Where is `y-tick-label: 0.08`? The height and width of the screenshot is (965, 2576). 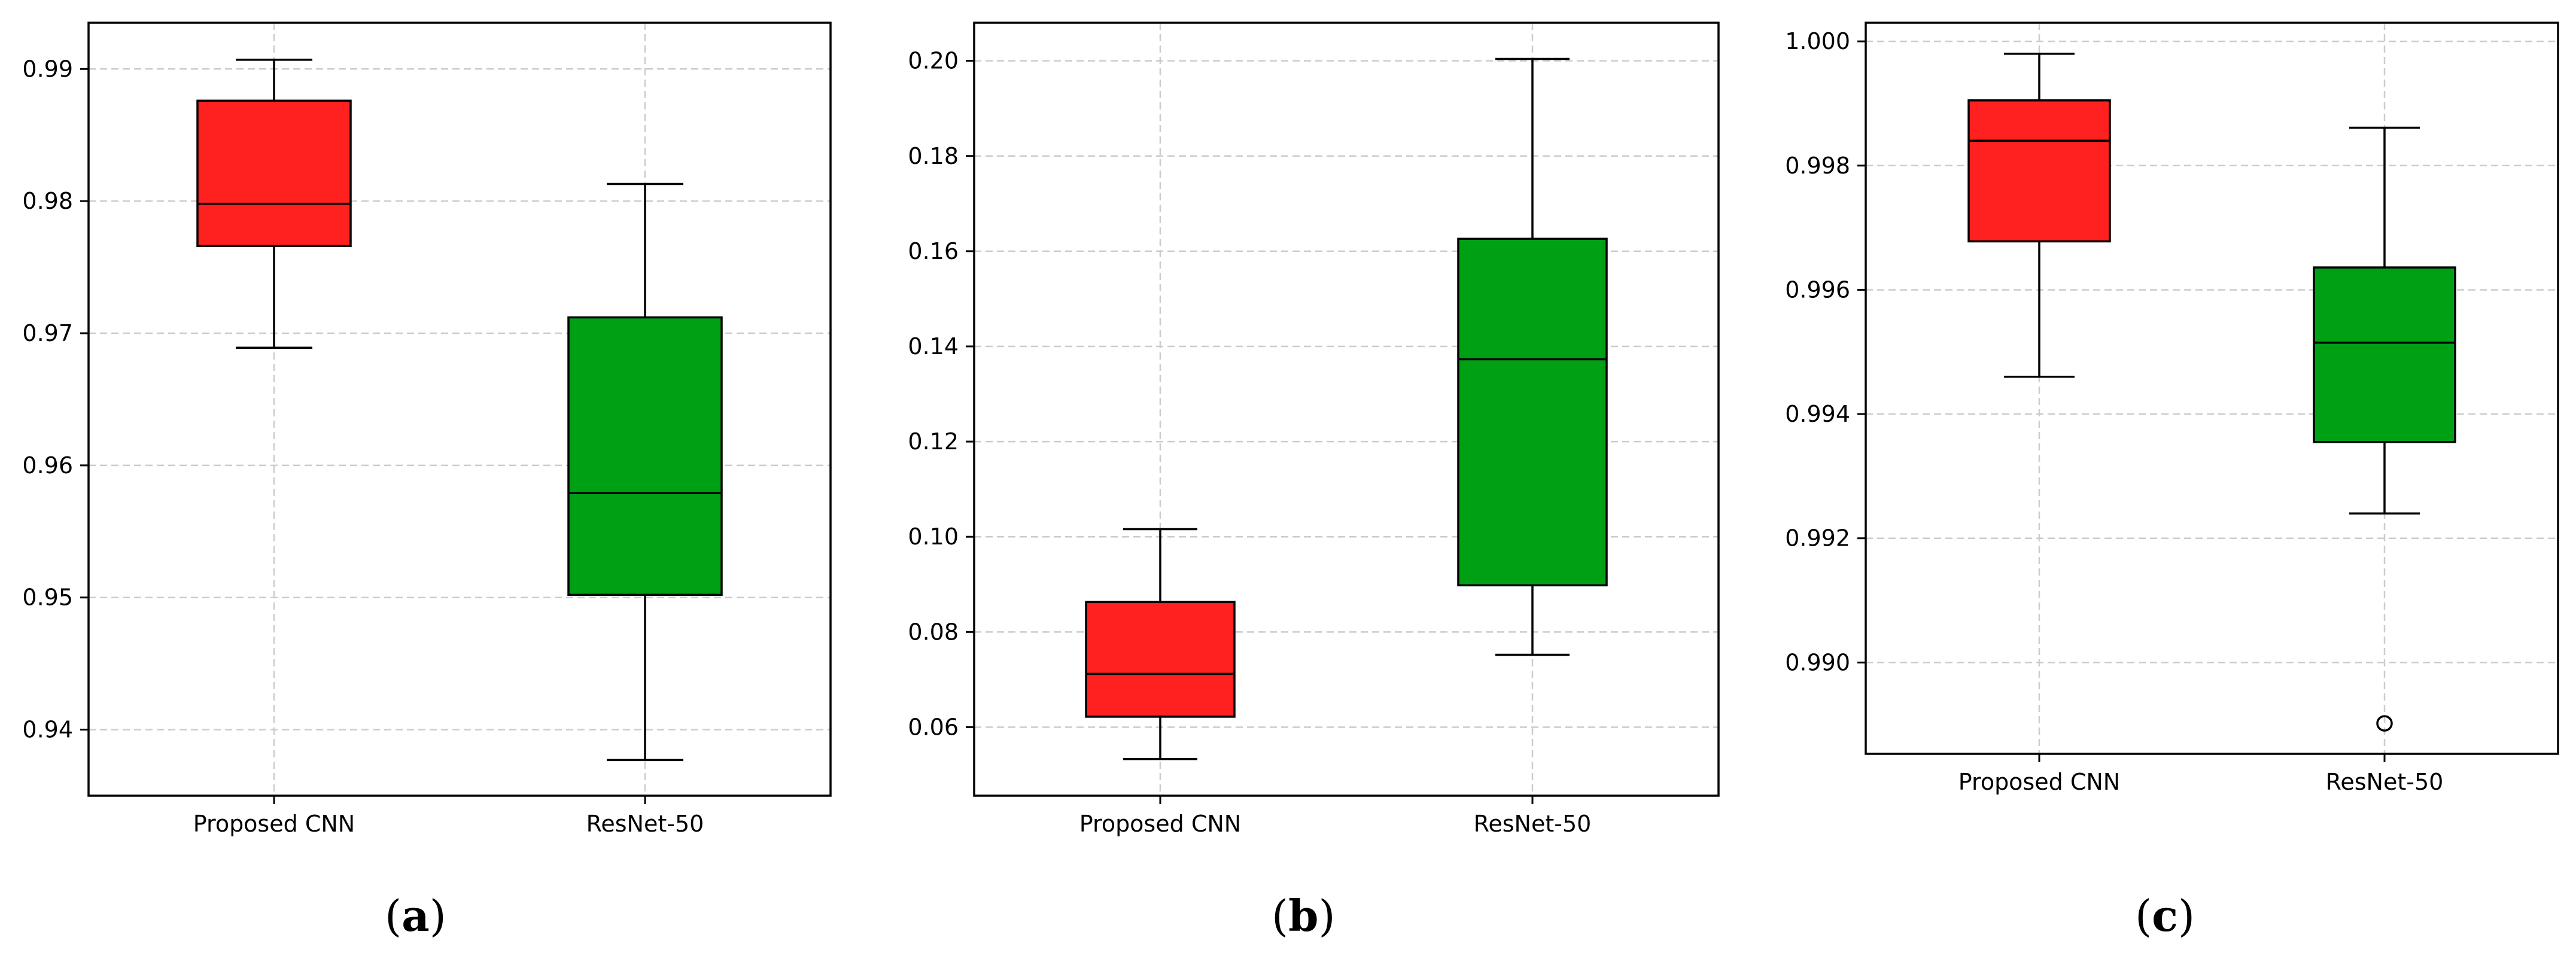
y-tick-label: 0.08 is located at coordinates (933, 632).